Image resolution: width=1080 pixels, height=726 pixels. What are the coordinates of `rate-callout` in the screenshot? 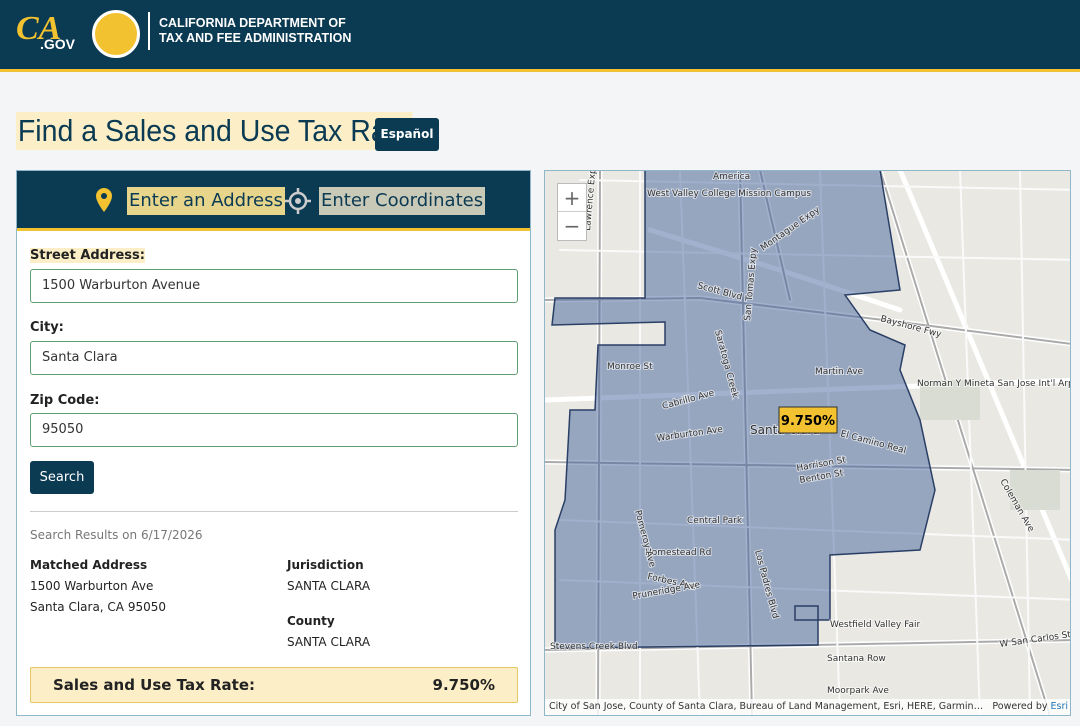 It's located at (808, 420).